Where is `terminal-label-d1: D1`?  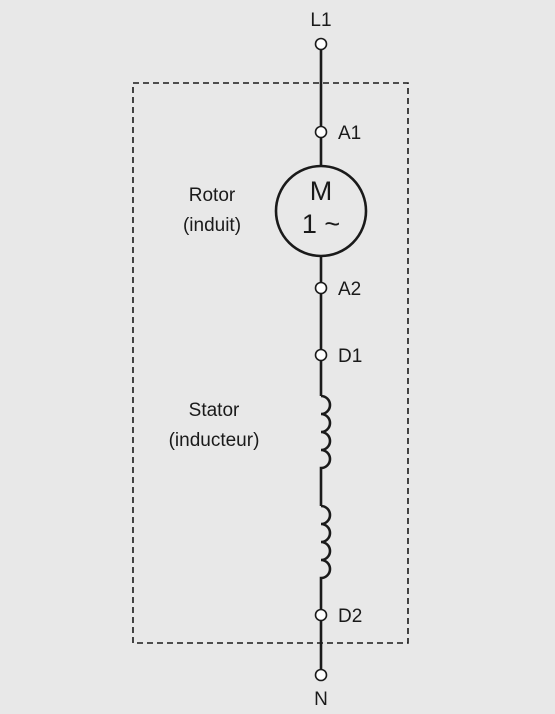
terminal-label-d1: D1 is located at coordinates (350, 356).